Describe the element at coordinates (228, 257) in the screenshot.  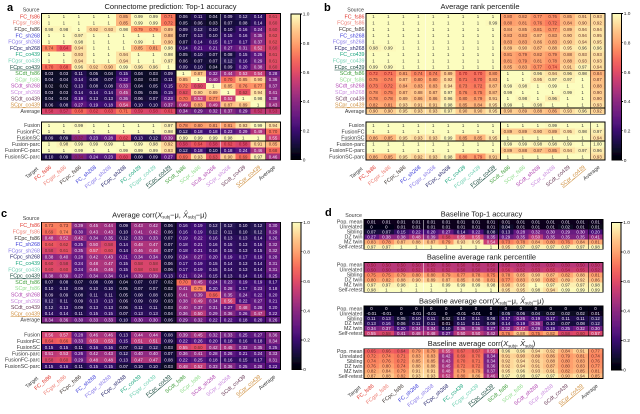
I see `svg-text: 0.19` at that location.